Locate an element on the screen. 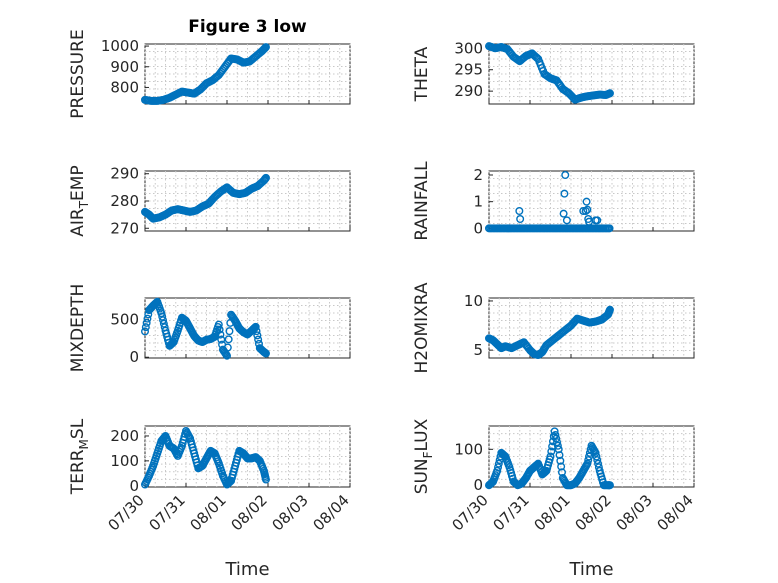 Image resolution: width=778 pixels, height=583 pixels. y-tick-label: 1 is located at coordinates (478, 202).